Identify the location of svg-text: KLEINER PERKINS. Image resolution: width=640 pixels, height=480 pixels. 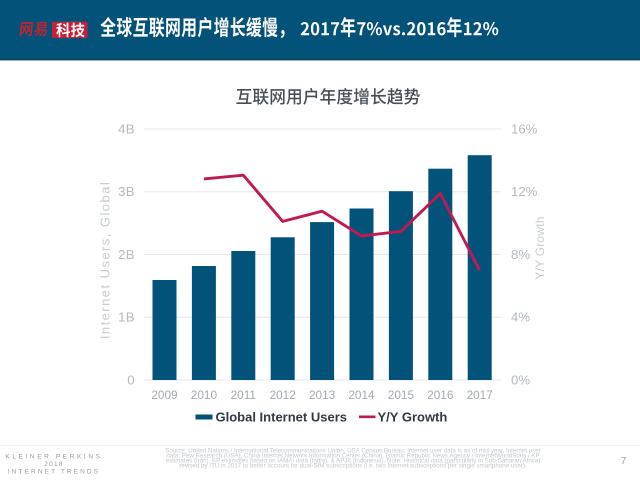
(53, 457).